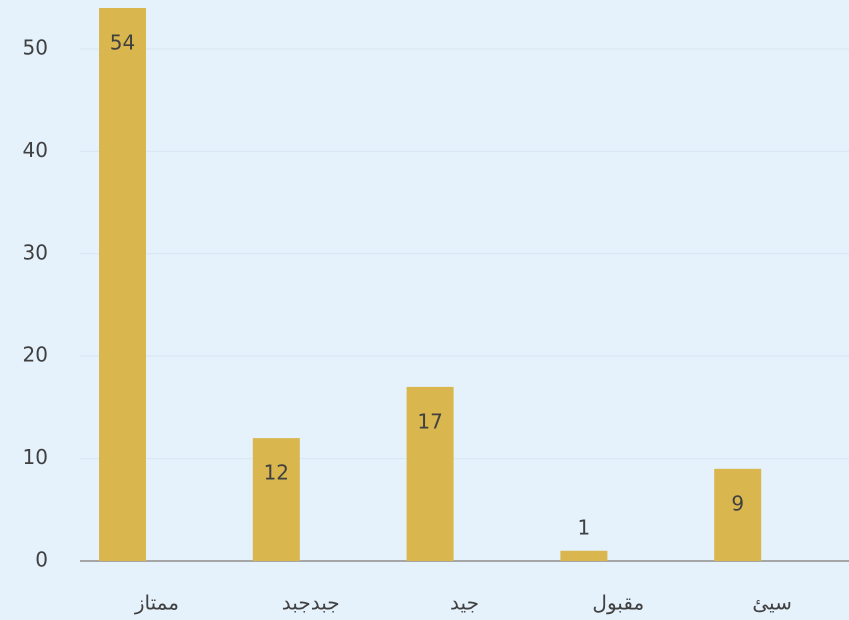 The height and width of the screenshot is (620, 849). Describe the element at coordinates (771, 603) in the screenshot. I see `x-tick-label: سيئ` at that location.